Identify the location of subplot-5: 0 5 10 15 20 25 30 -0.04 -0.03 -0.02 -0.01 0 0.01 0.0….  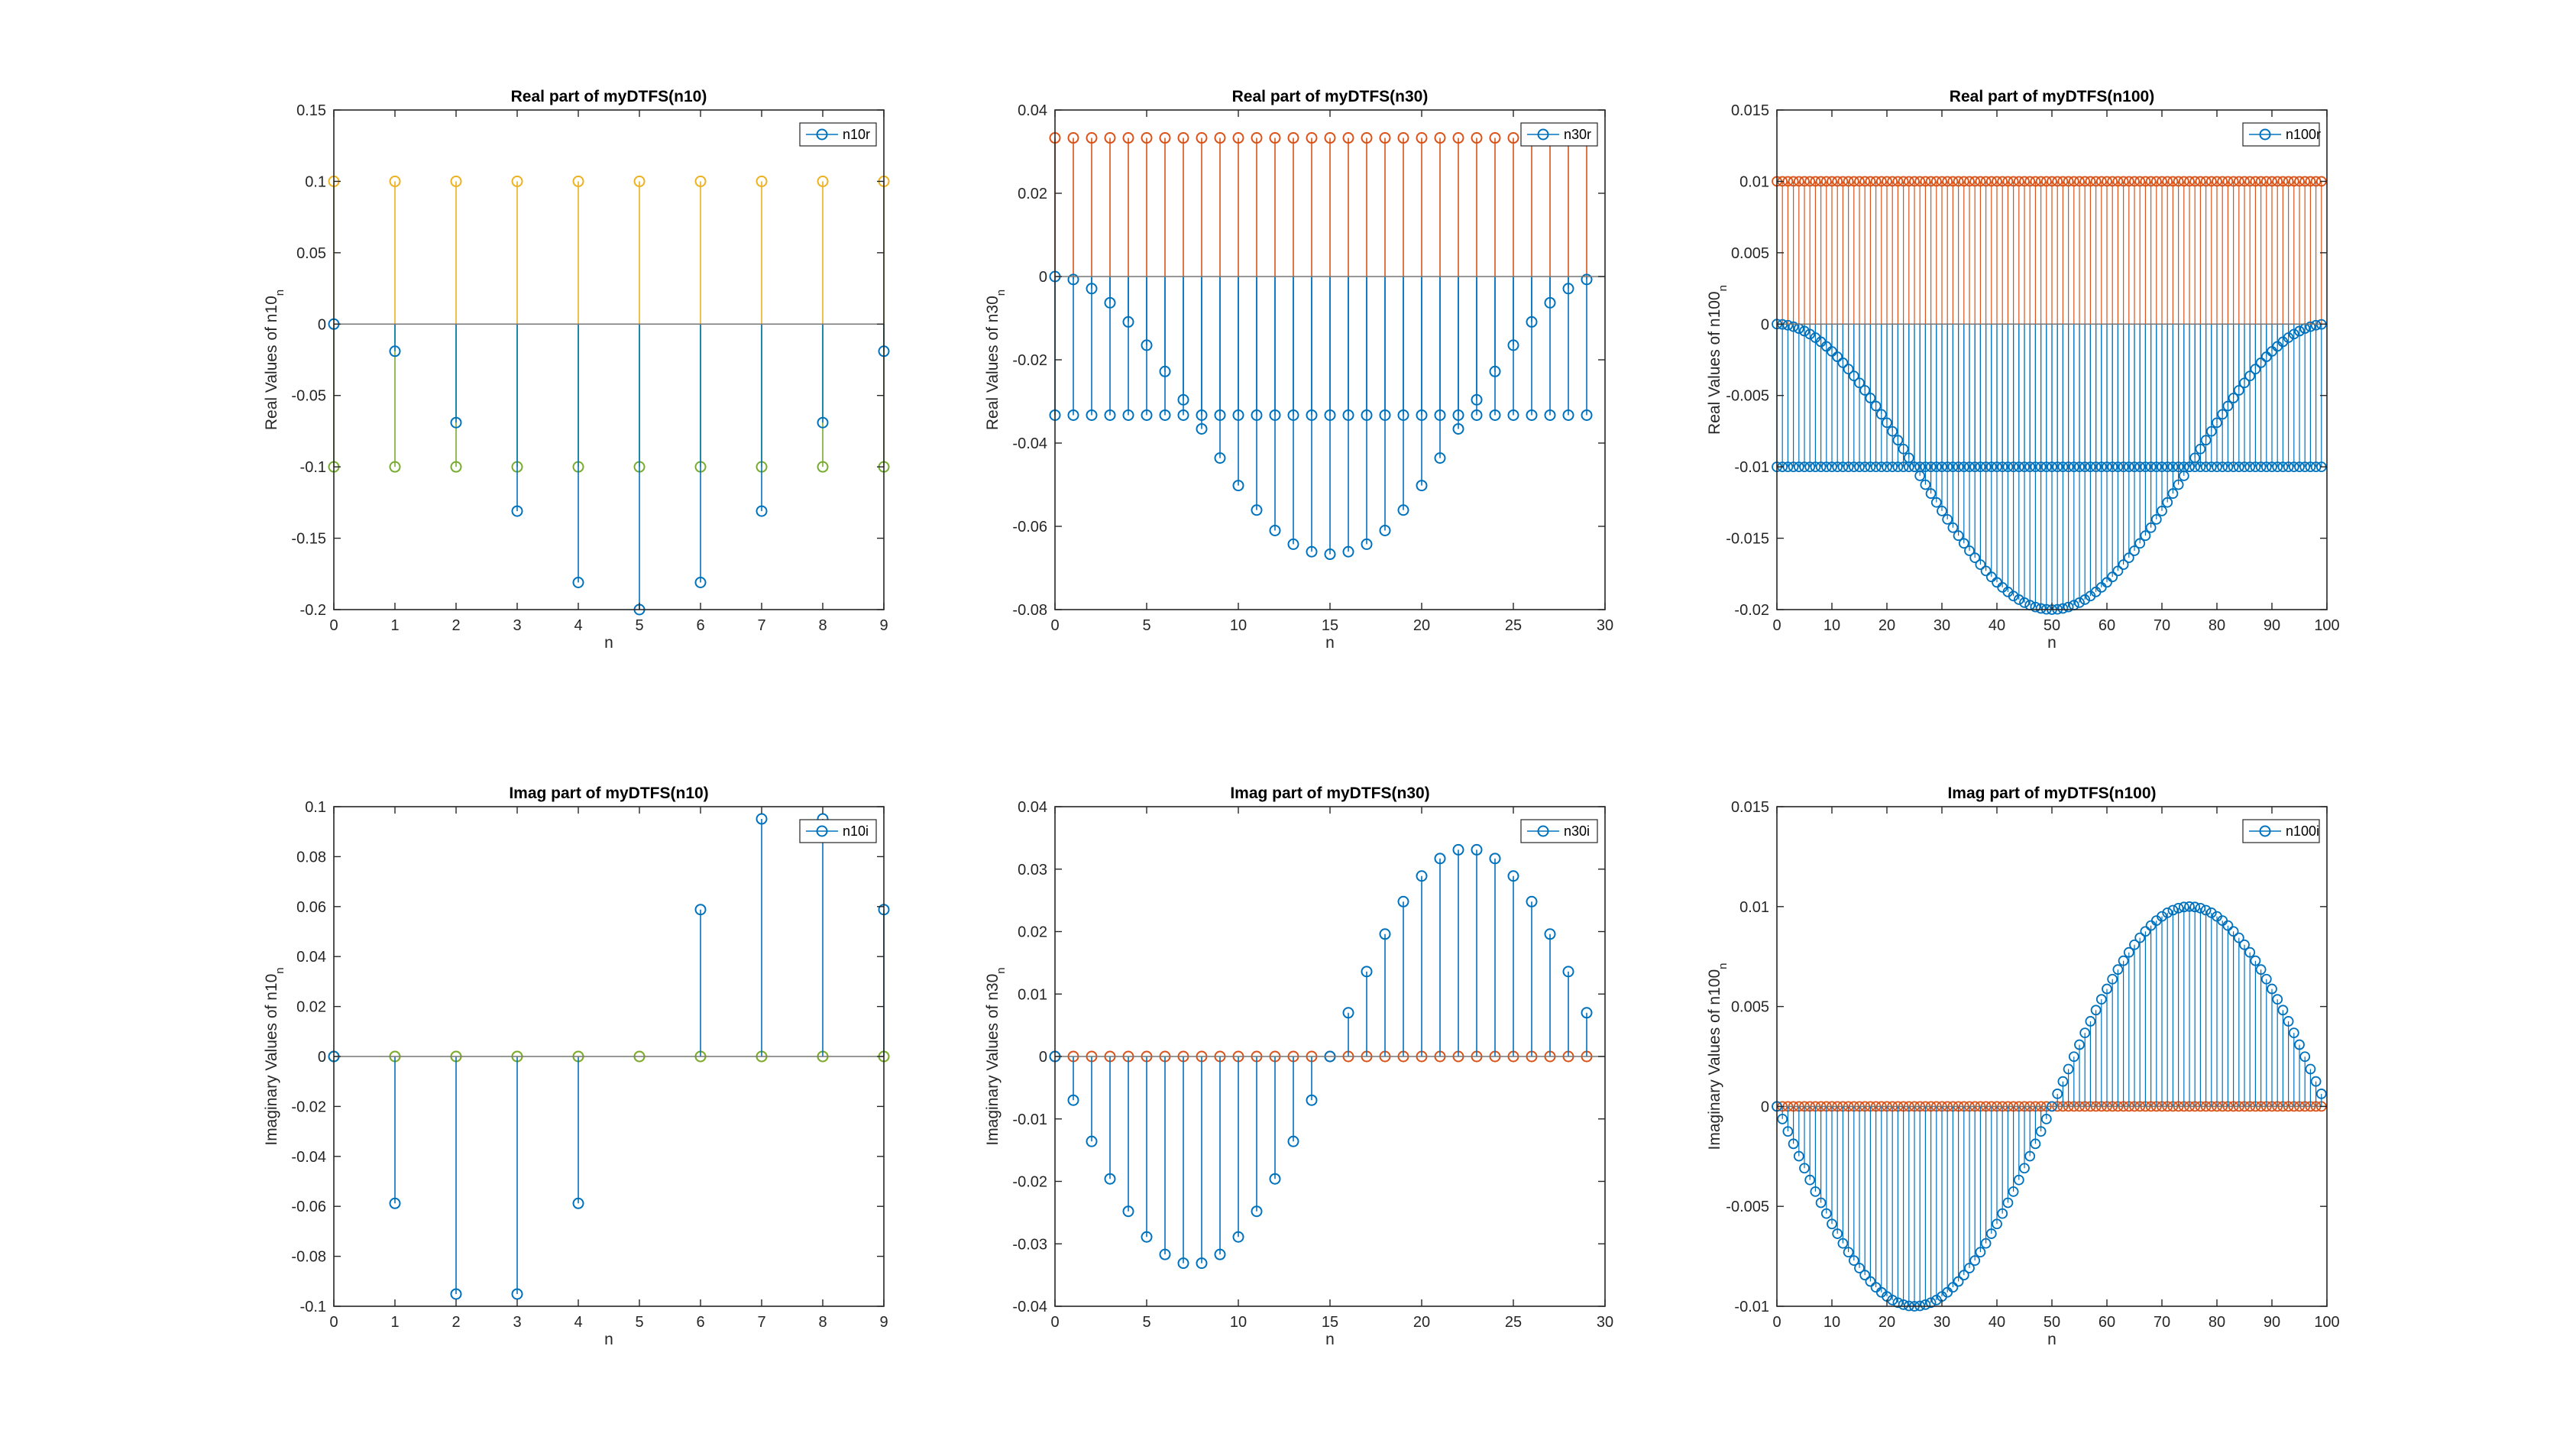
(1298, 1067).